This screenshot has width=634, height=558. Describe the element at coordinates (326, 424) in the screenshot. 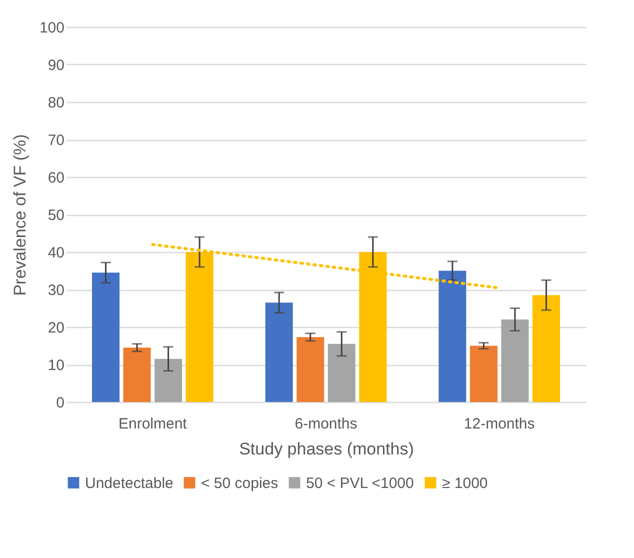

I see `x-tick-label: 6-months` at that location.